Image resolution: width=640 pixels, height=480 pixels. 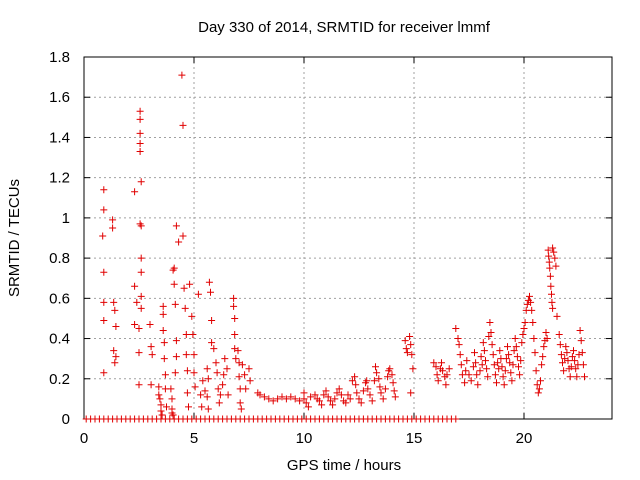 I want to click on y-tick-label: 1.6, so click(x=59, y=97).